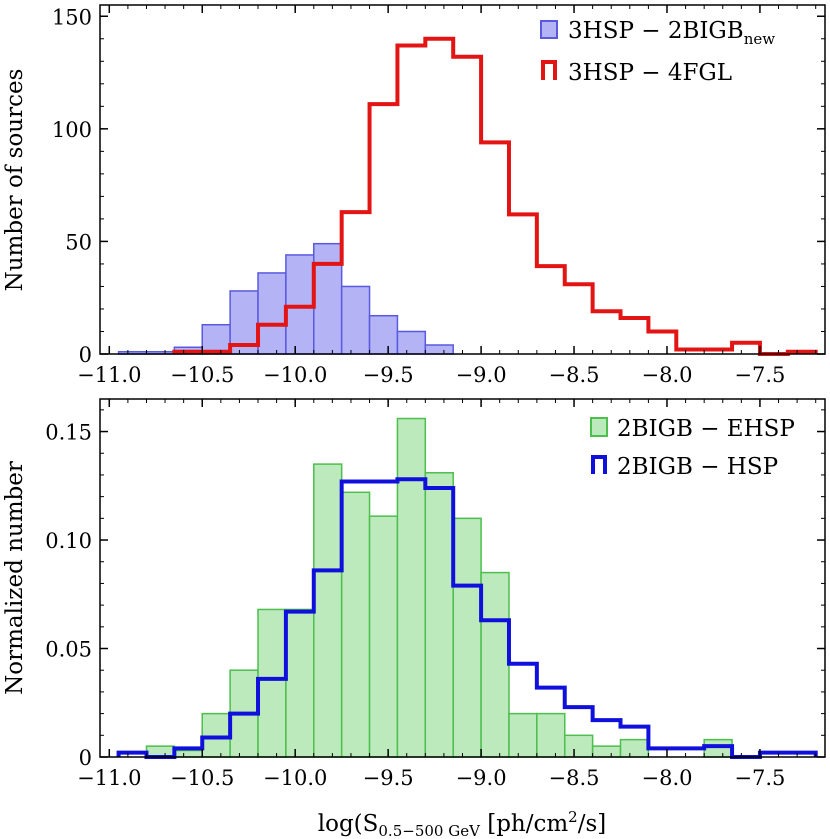 The image size is (830, 839). What do you see at coordinates (295, 375) in the screenshot?
I see `top-x-tick-label-2: −10.0` at bounding box center [295, 375].